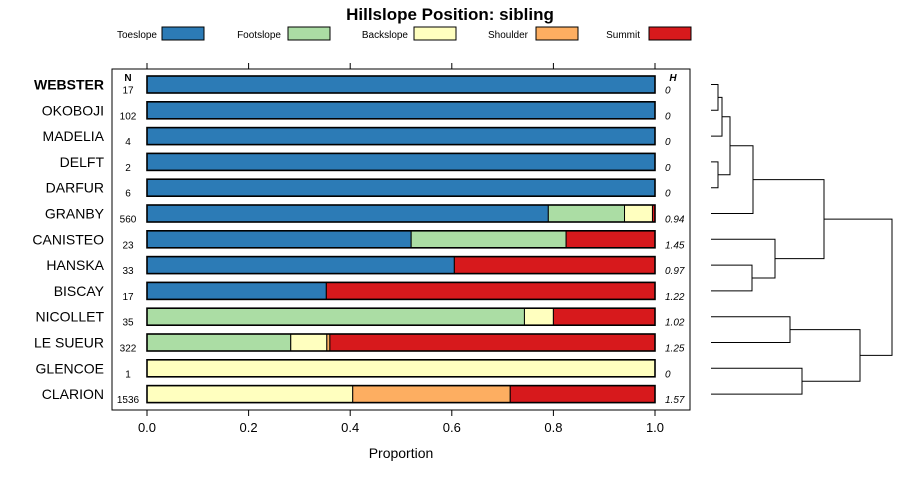 The height and width of the screenshot is (480, 900). I want to click on legend-label-summit: Summit, so click(623, 35).